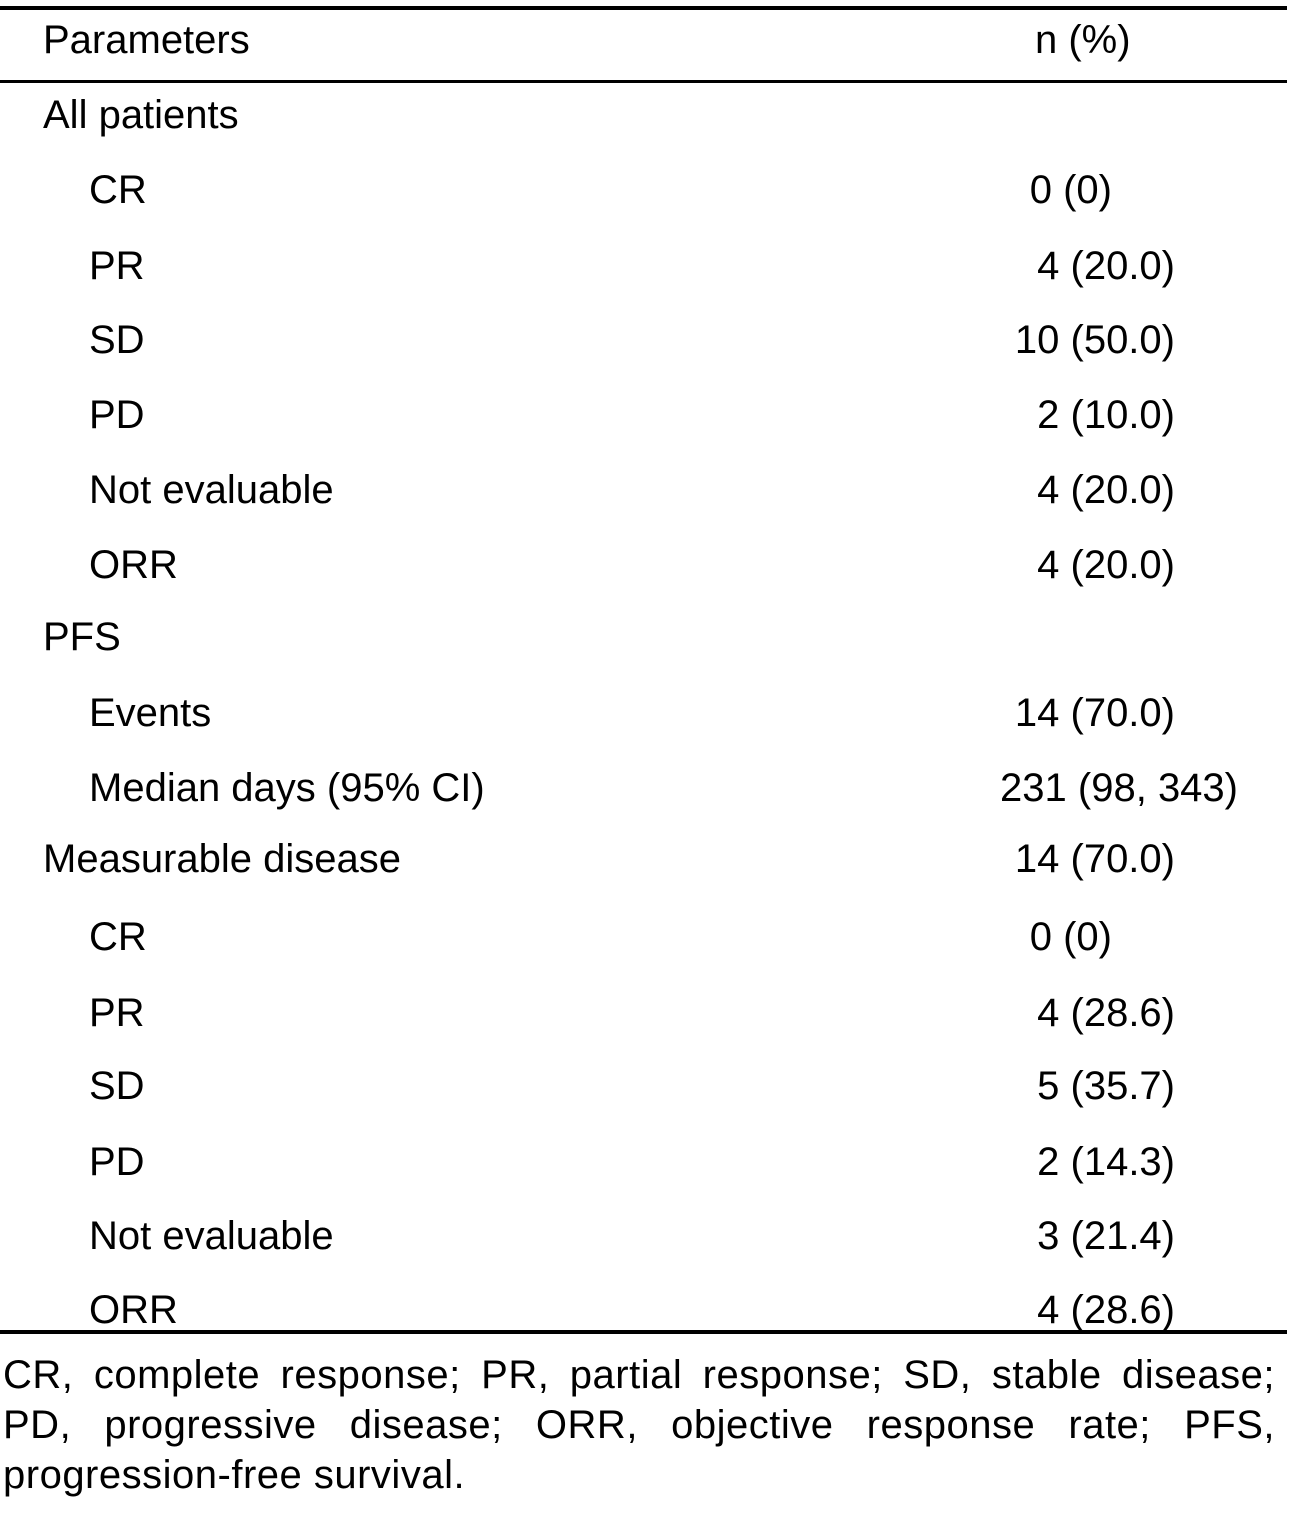  What do you see at coordinates (643, 637) in the screenshot?
I see `table-row: PFS` at bounding box center [643, 637].